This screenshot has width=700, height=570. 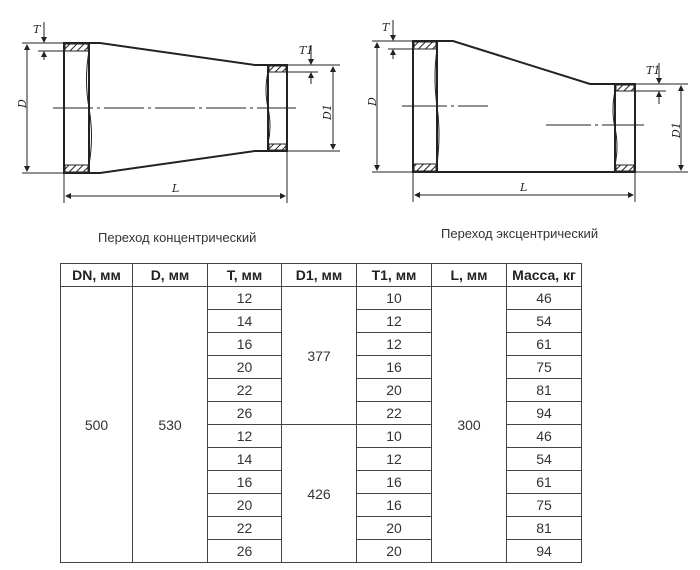 What do you see at coordinates (394, 275) in the screenshot?
I see `header-t1: T1, мм` at bounding box center [394, 275].